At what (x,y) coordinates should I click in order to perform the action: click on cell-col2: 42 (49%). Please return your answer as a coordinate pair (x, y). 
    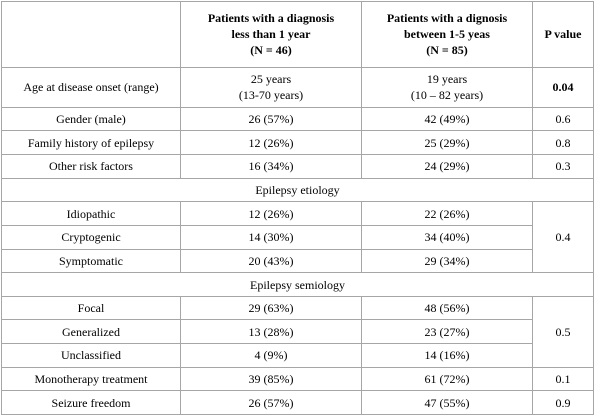
    Looking at the image, I should click on (447, 119).